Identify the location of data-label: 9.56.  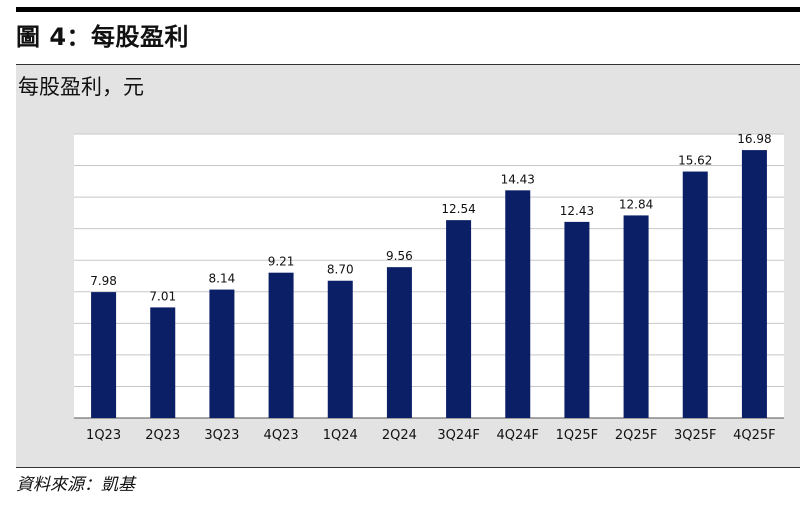
(399, 256).